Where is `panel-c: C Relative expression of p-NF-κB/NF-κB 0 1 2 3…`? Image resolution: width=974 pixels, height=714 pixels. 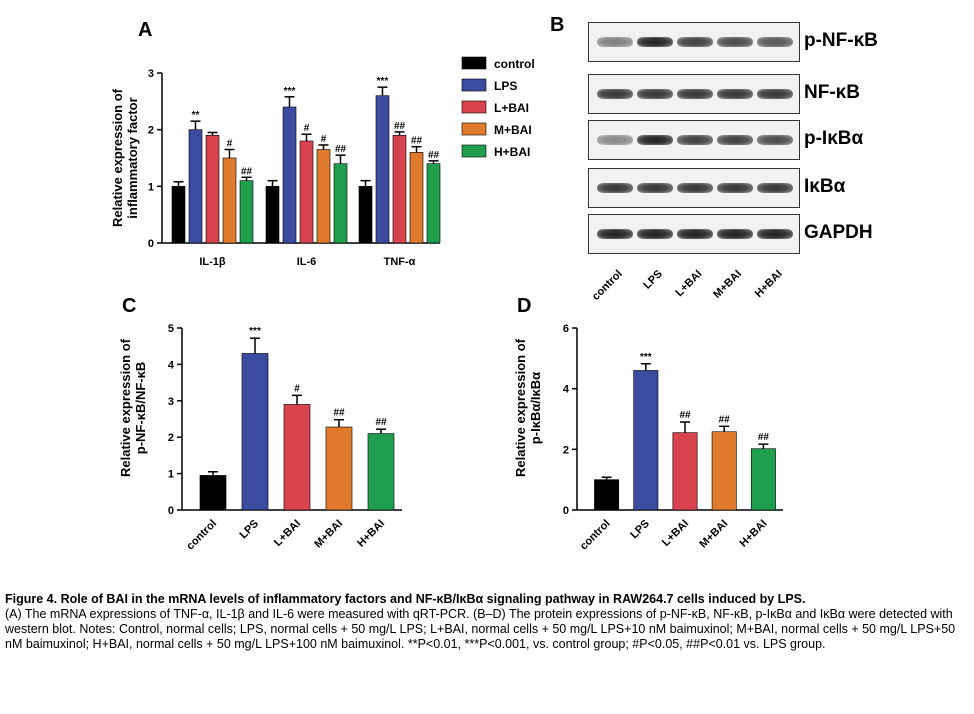 panel-c: C Relative expression of p-NF-κB/NF-κB 0 1 2 3… is located at coordinates (270, 432).